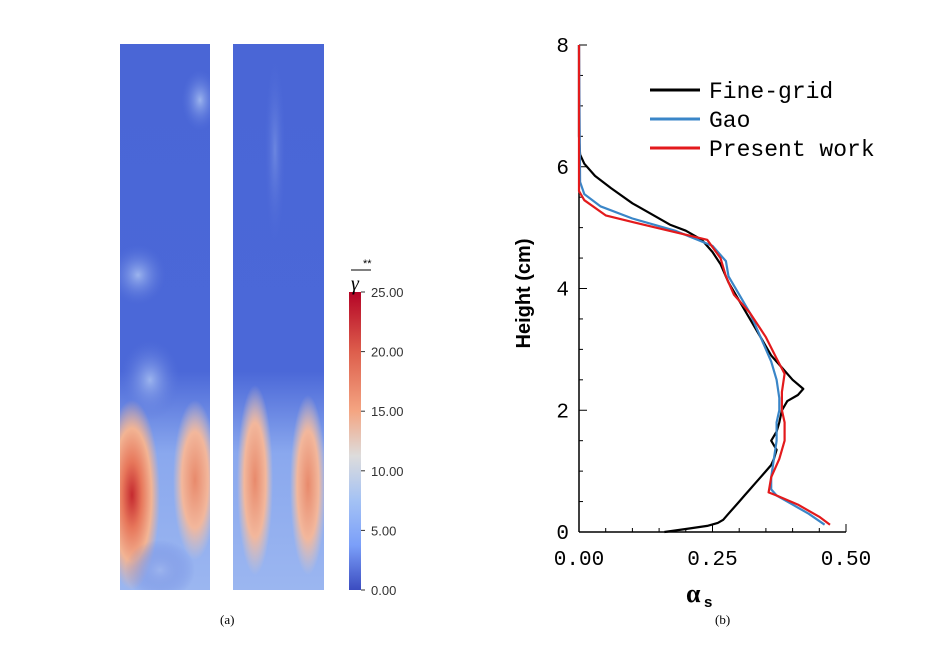  I want to click on colorbar-title-superscript: **, so click(367, 264).